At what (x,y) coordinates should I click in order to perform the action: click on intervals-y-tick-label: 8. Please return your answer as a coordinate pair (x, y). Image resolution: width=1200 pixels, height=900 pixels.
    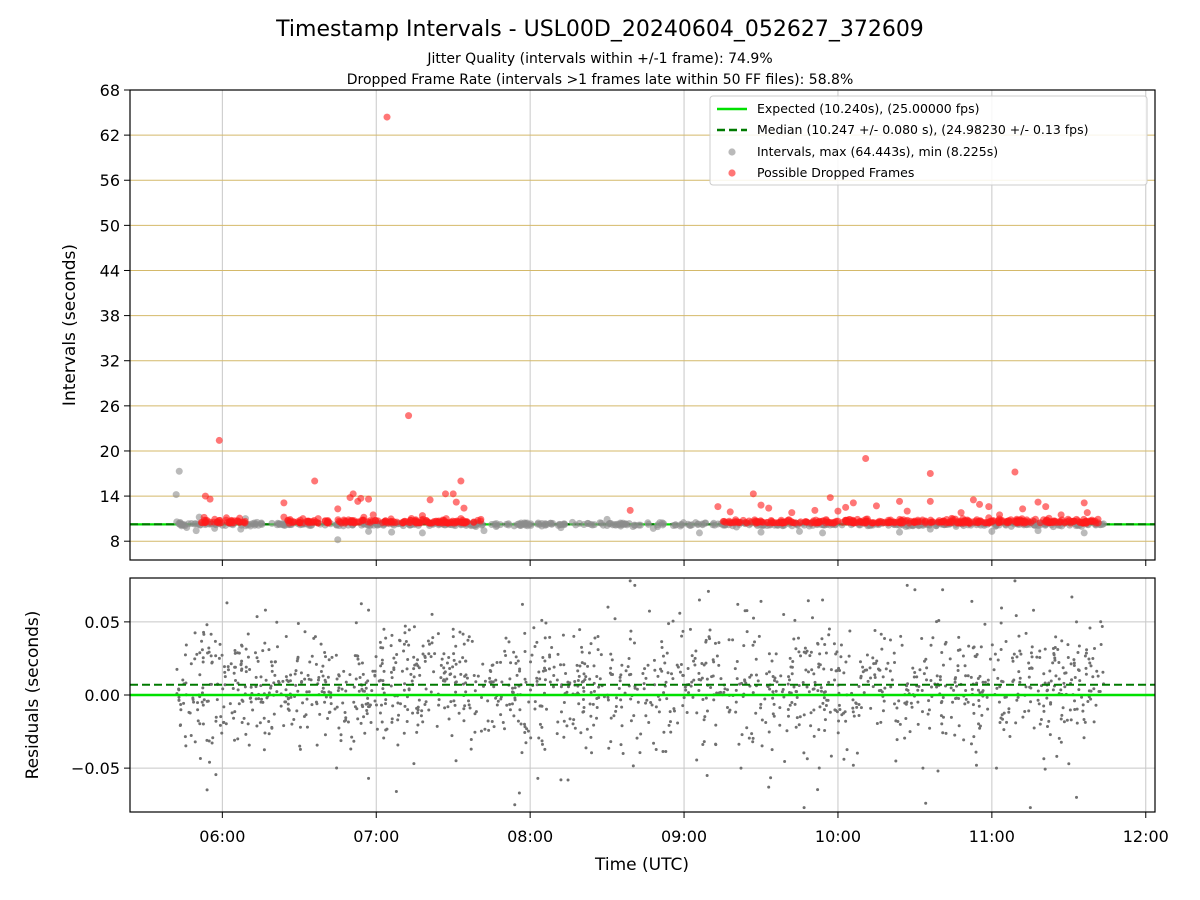
    Looking at the image, I should click on (115, 541).